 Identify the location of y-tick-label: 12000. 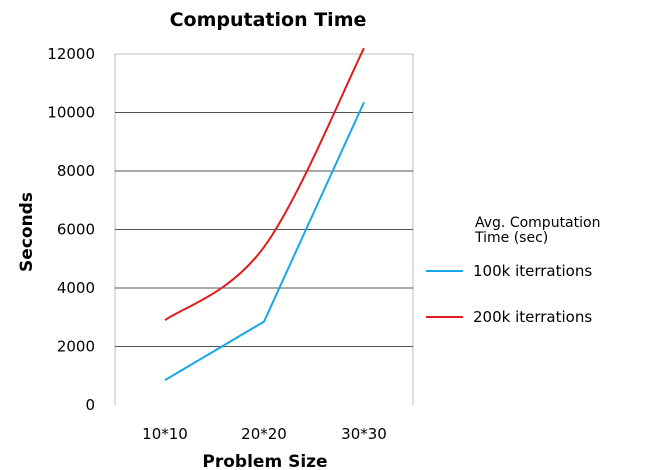
(71, 54).